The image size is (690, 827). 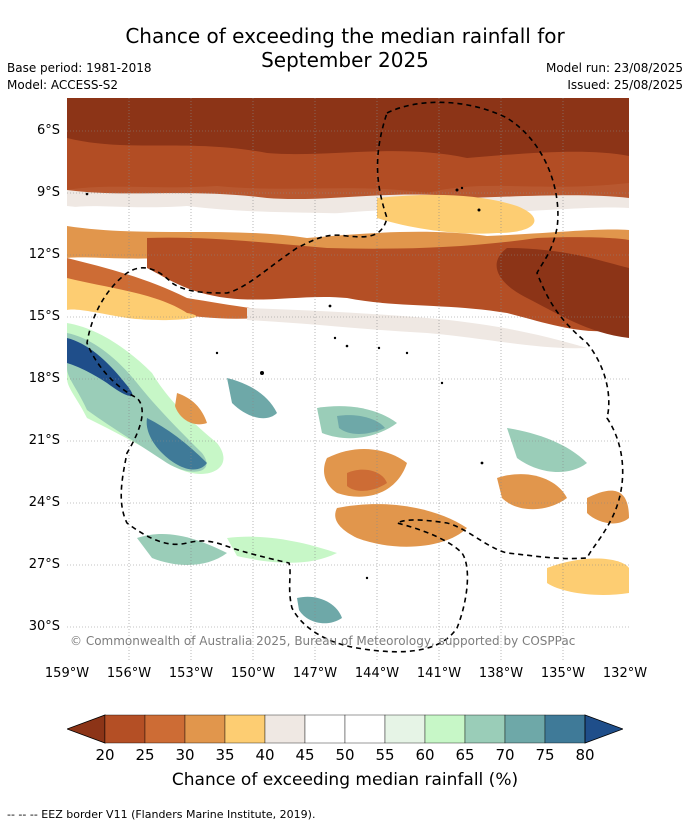 I want to click on x-tick-138w: 138°W, so click(x=501, y=673).